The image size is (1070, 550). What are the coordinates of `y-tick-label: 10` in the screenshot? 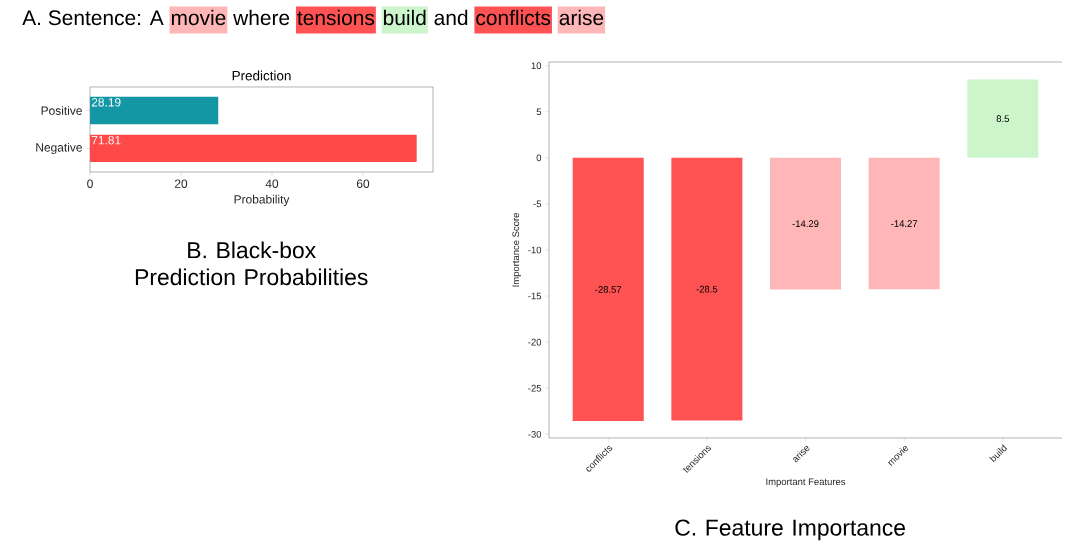 It's located at (536, 66).